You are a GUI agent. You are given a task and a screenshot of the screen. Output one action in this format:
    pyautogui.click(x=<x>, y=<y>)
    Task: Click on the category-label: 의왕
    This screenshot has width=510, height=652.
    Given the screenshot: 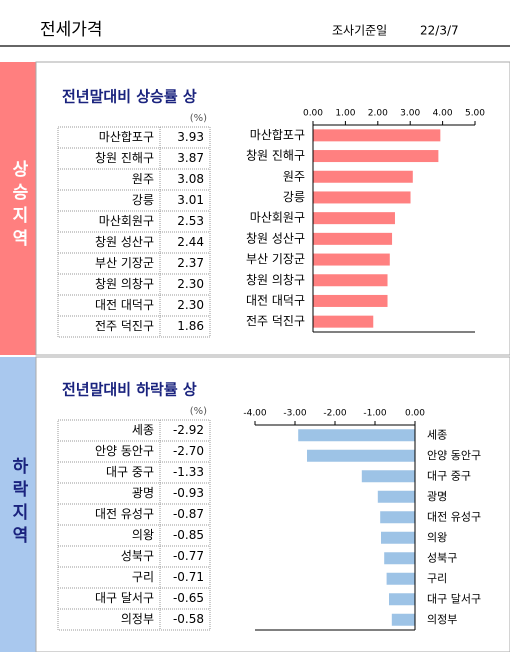 What is the action you would take?
    pyautogui.click(x=437, y=537)
    